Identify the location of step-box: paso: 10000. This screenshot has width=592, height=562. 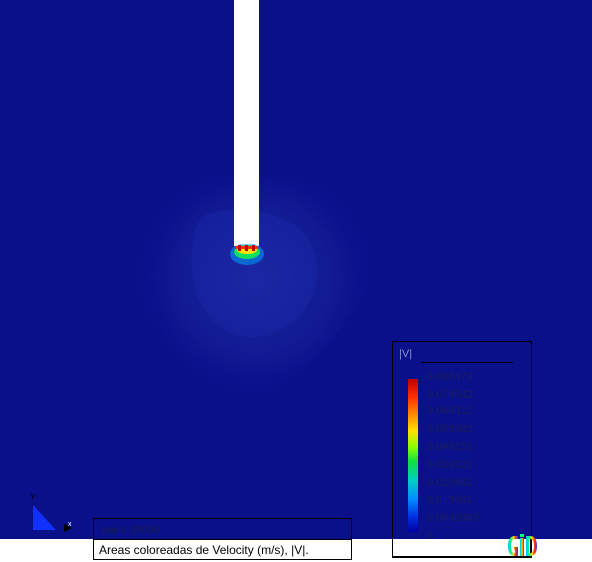
(222, 528).